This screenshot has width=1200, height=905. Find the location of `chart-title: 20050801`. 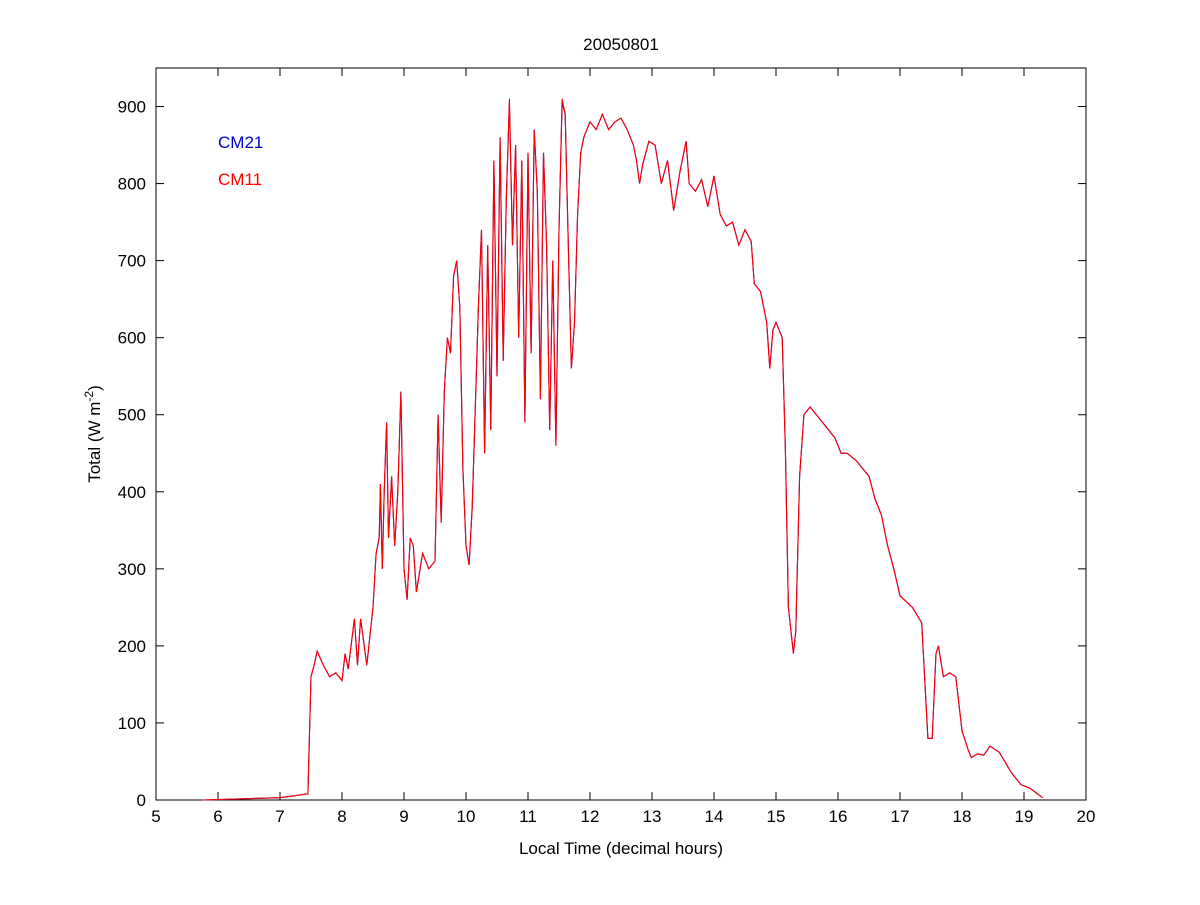

chart-title: 20050801 is located at coordinates (621, 44).